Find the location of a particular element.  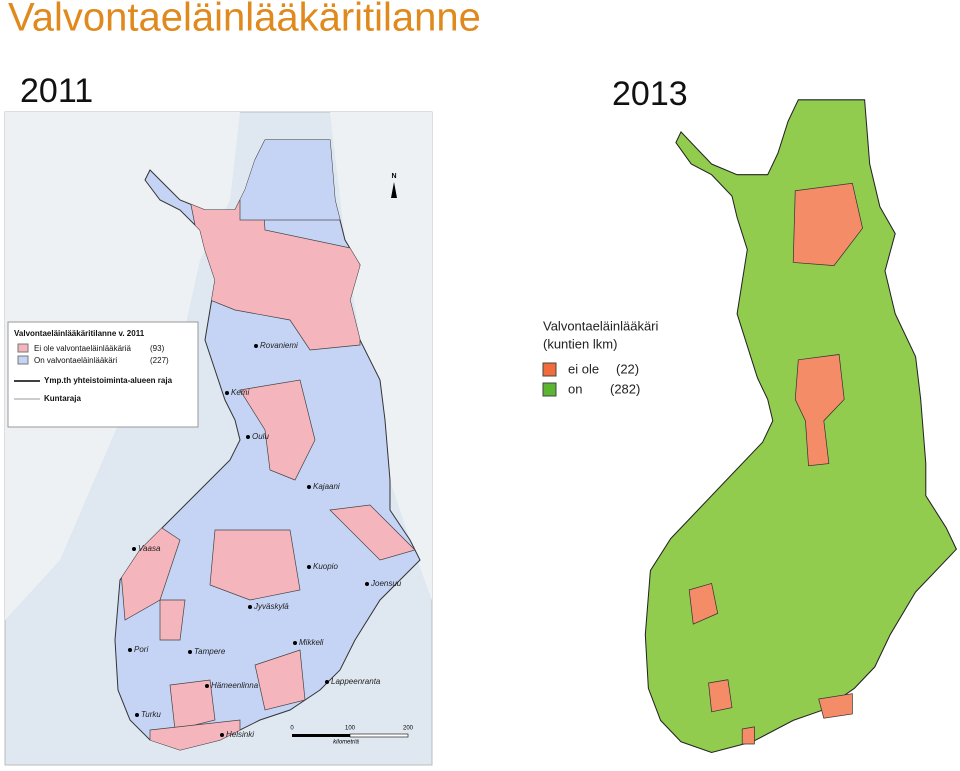

land-background is located at coordinates (381, 356).